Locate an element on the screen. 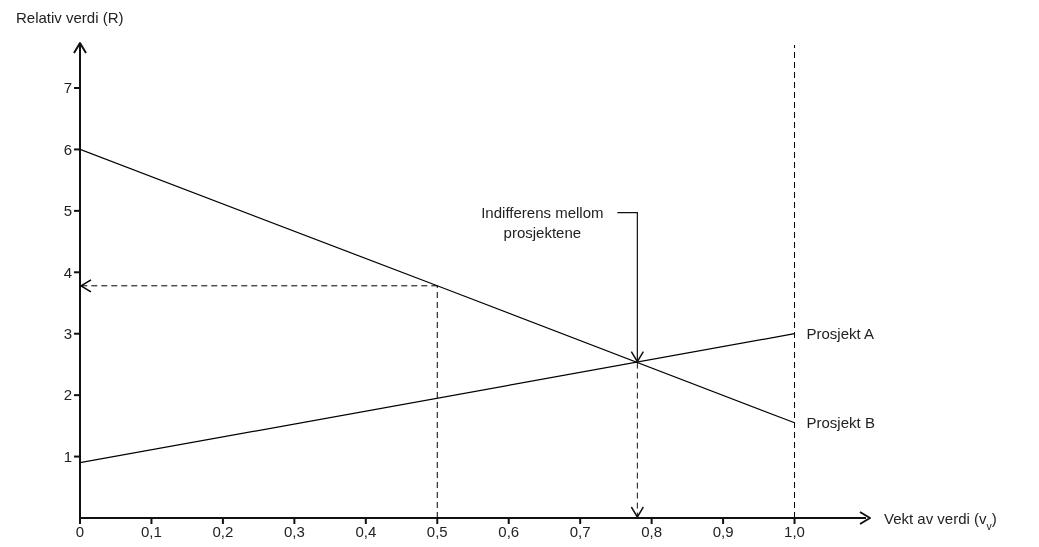  x-tick-label: 0,7 is located at coordinates (580, 531).